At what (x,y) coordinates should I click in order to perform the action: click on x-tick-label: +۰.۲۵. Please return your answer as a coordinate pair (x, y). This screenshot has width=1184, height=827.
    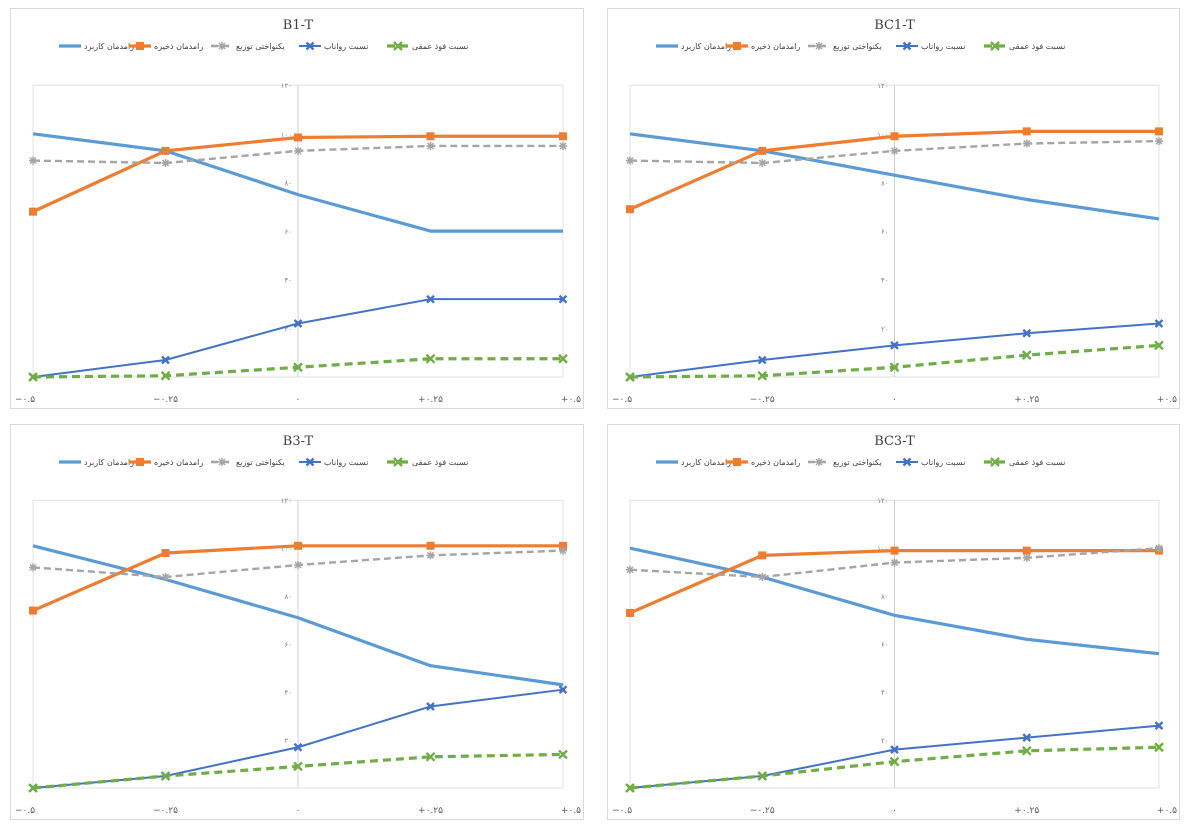
    Looking at the image, I should click on (430, 811).